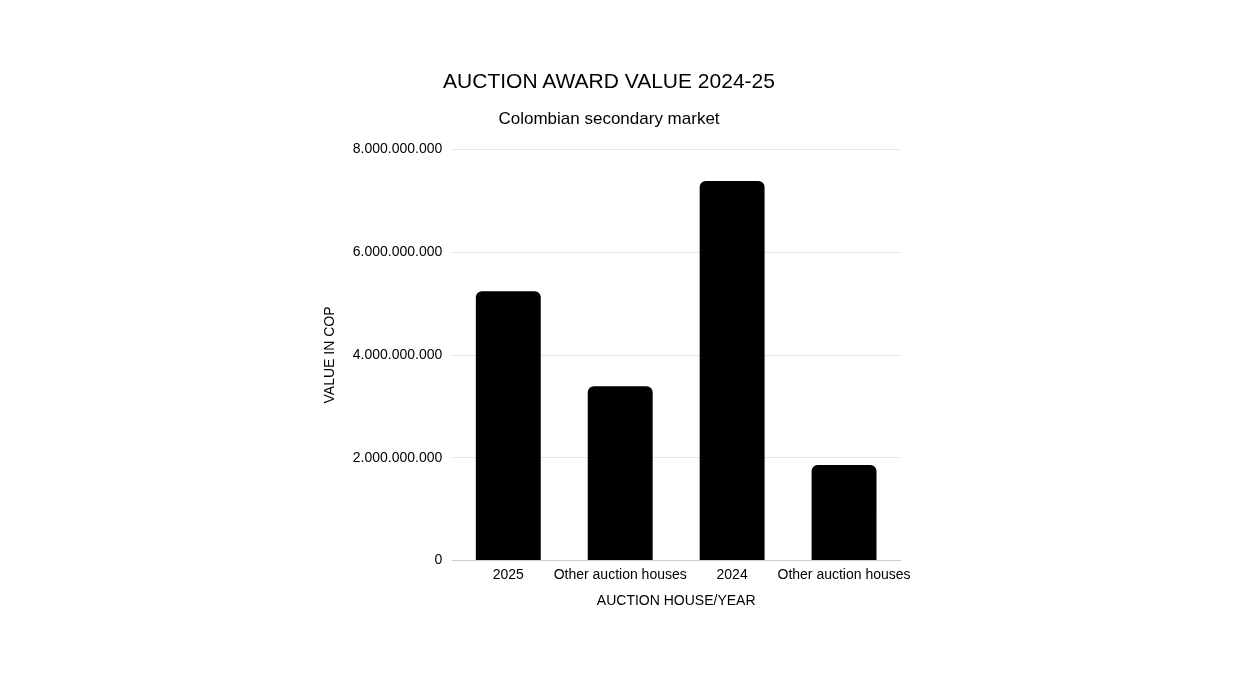 This screenshot has height=692, width=1238. Describe the element at coordinates (732, 573) in the screenshot. I see `x-tick-label: 2024` at that location.